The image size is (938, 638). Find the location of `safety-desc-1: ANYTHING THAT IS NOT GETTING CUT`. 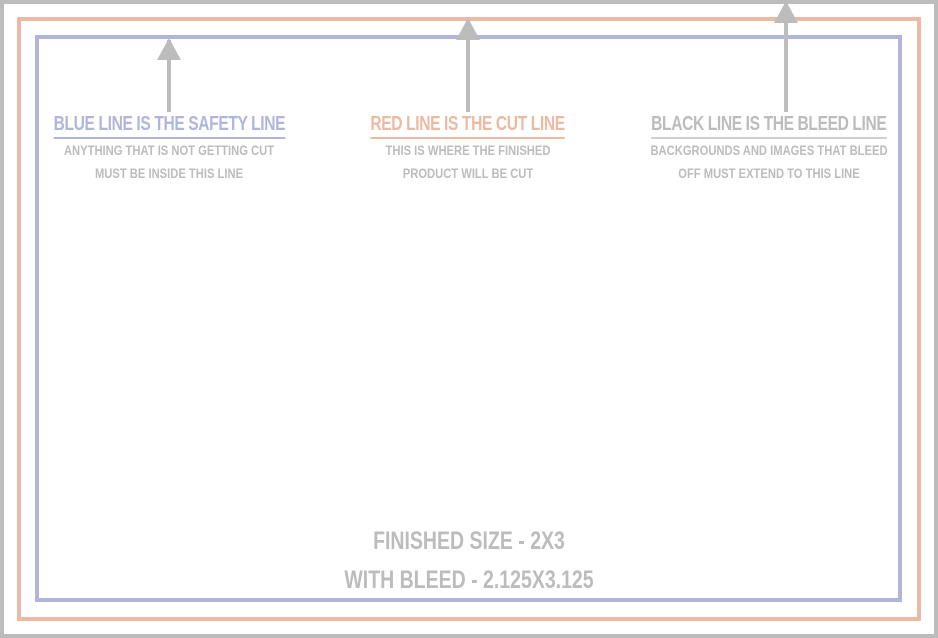

safety-desc-1: ANYTHING THAT IS NOT GETTING CUT is located at coordinates (169, 150).